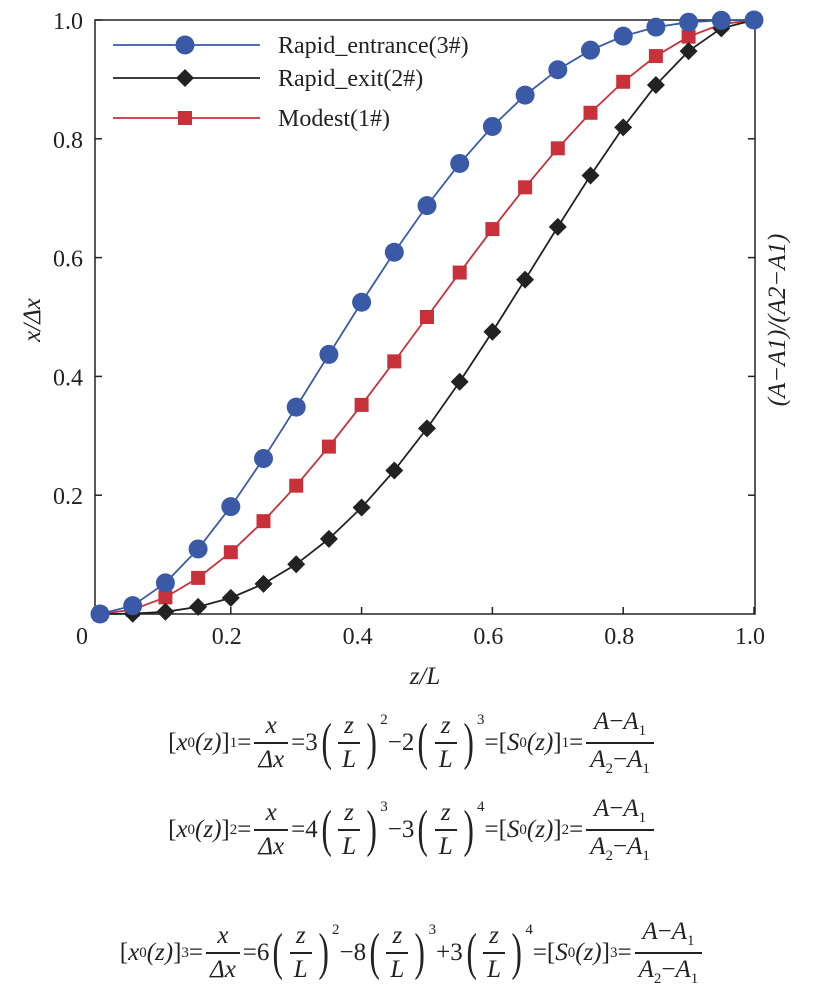 Image resolution: width=825 pixels, height=1004 pixels. I want to click on y-axis-label-right: (A−A1)/(A2−A1), so click(777, 320).